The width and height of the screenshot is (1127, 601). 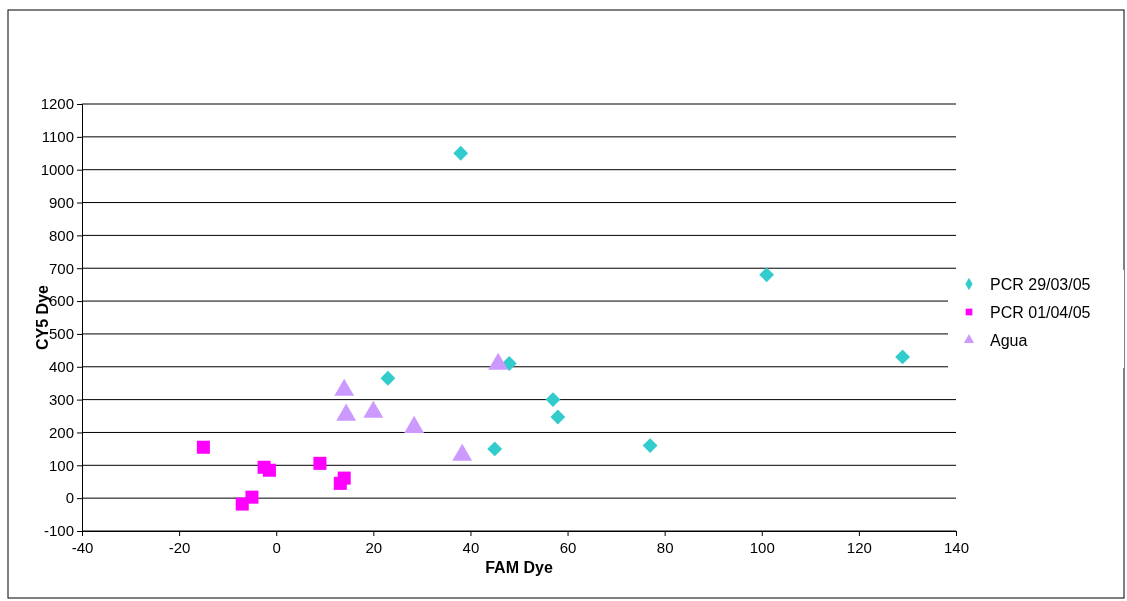 I want to click on legend-label: Agua, so click(x=1009, y=340).